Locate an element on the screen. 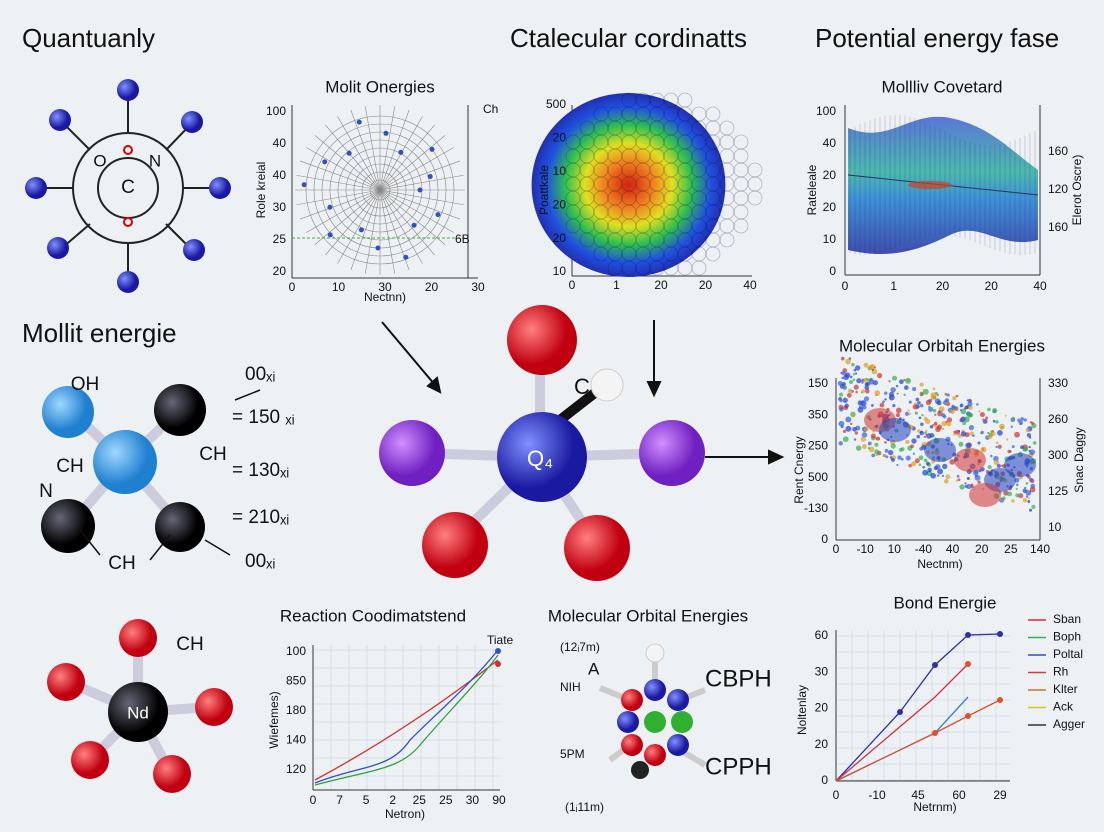  tick-label: 7 is located at coordinates (339, 800).